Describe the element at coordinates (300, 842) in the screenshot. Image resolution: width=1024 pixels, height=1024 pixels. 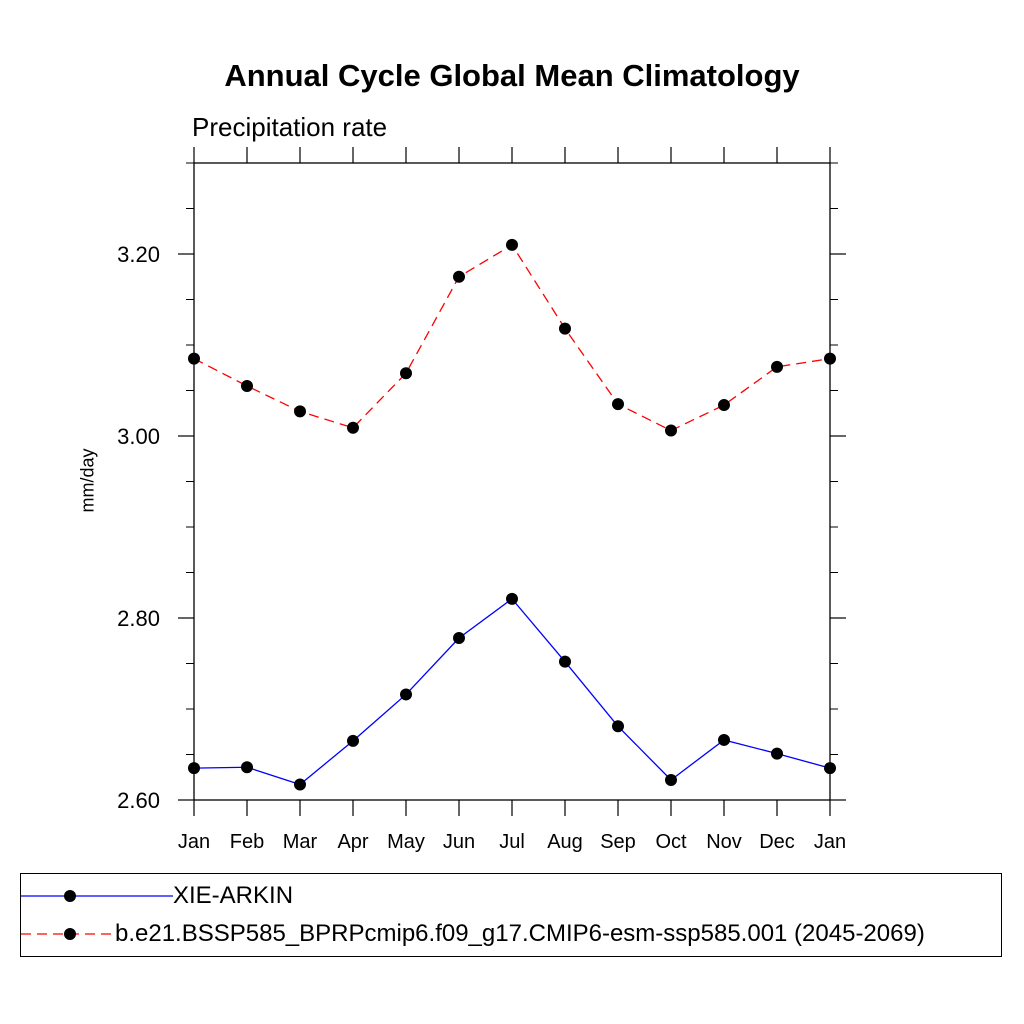
I see `x-tick-label: Mar` at that location.